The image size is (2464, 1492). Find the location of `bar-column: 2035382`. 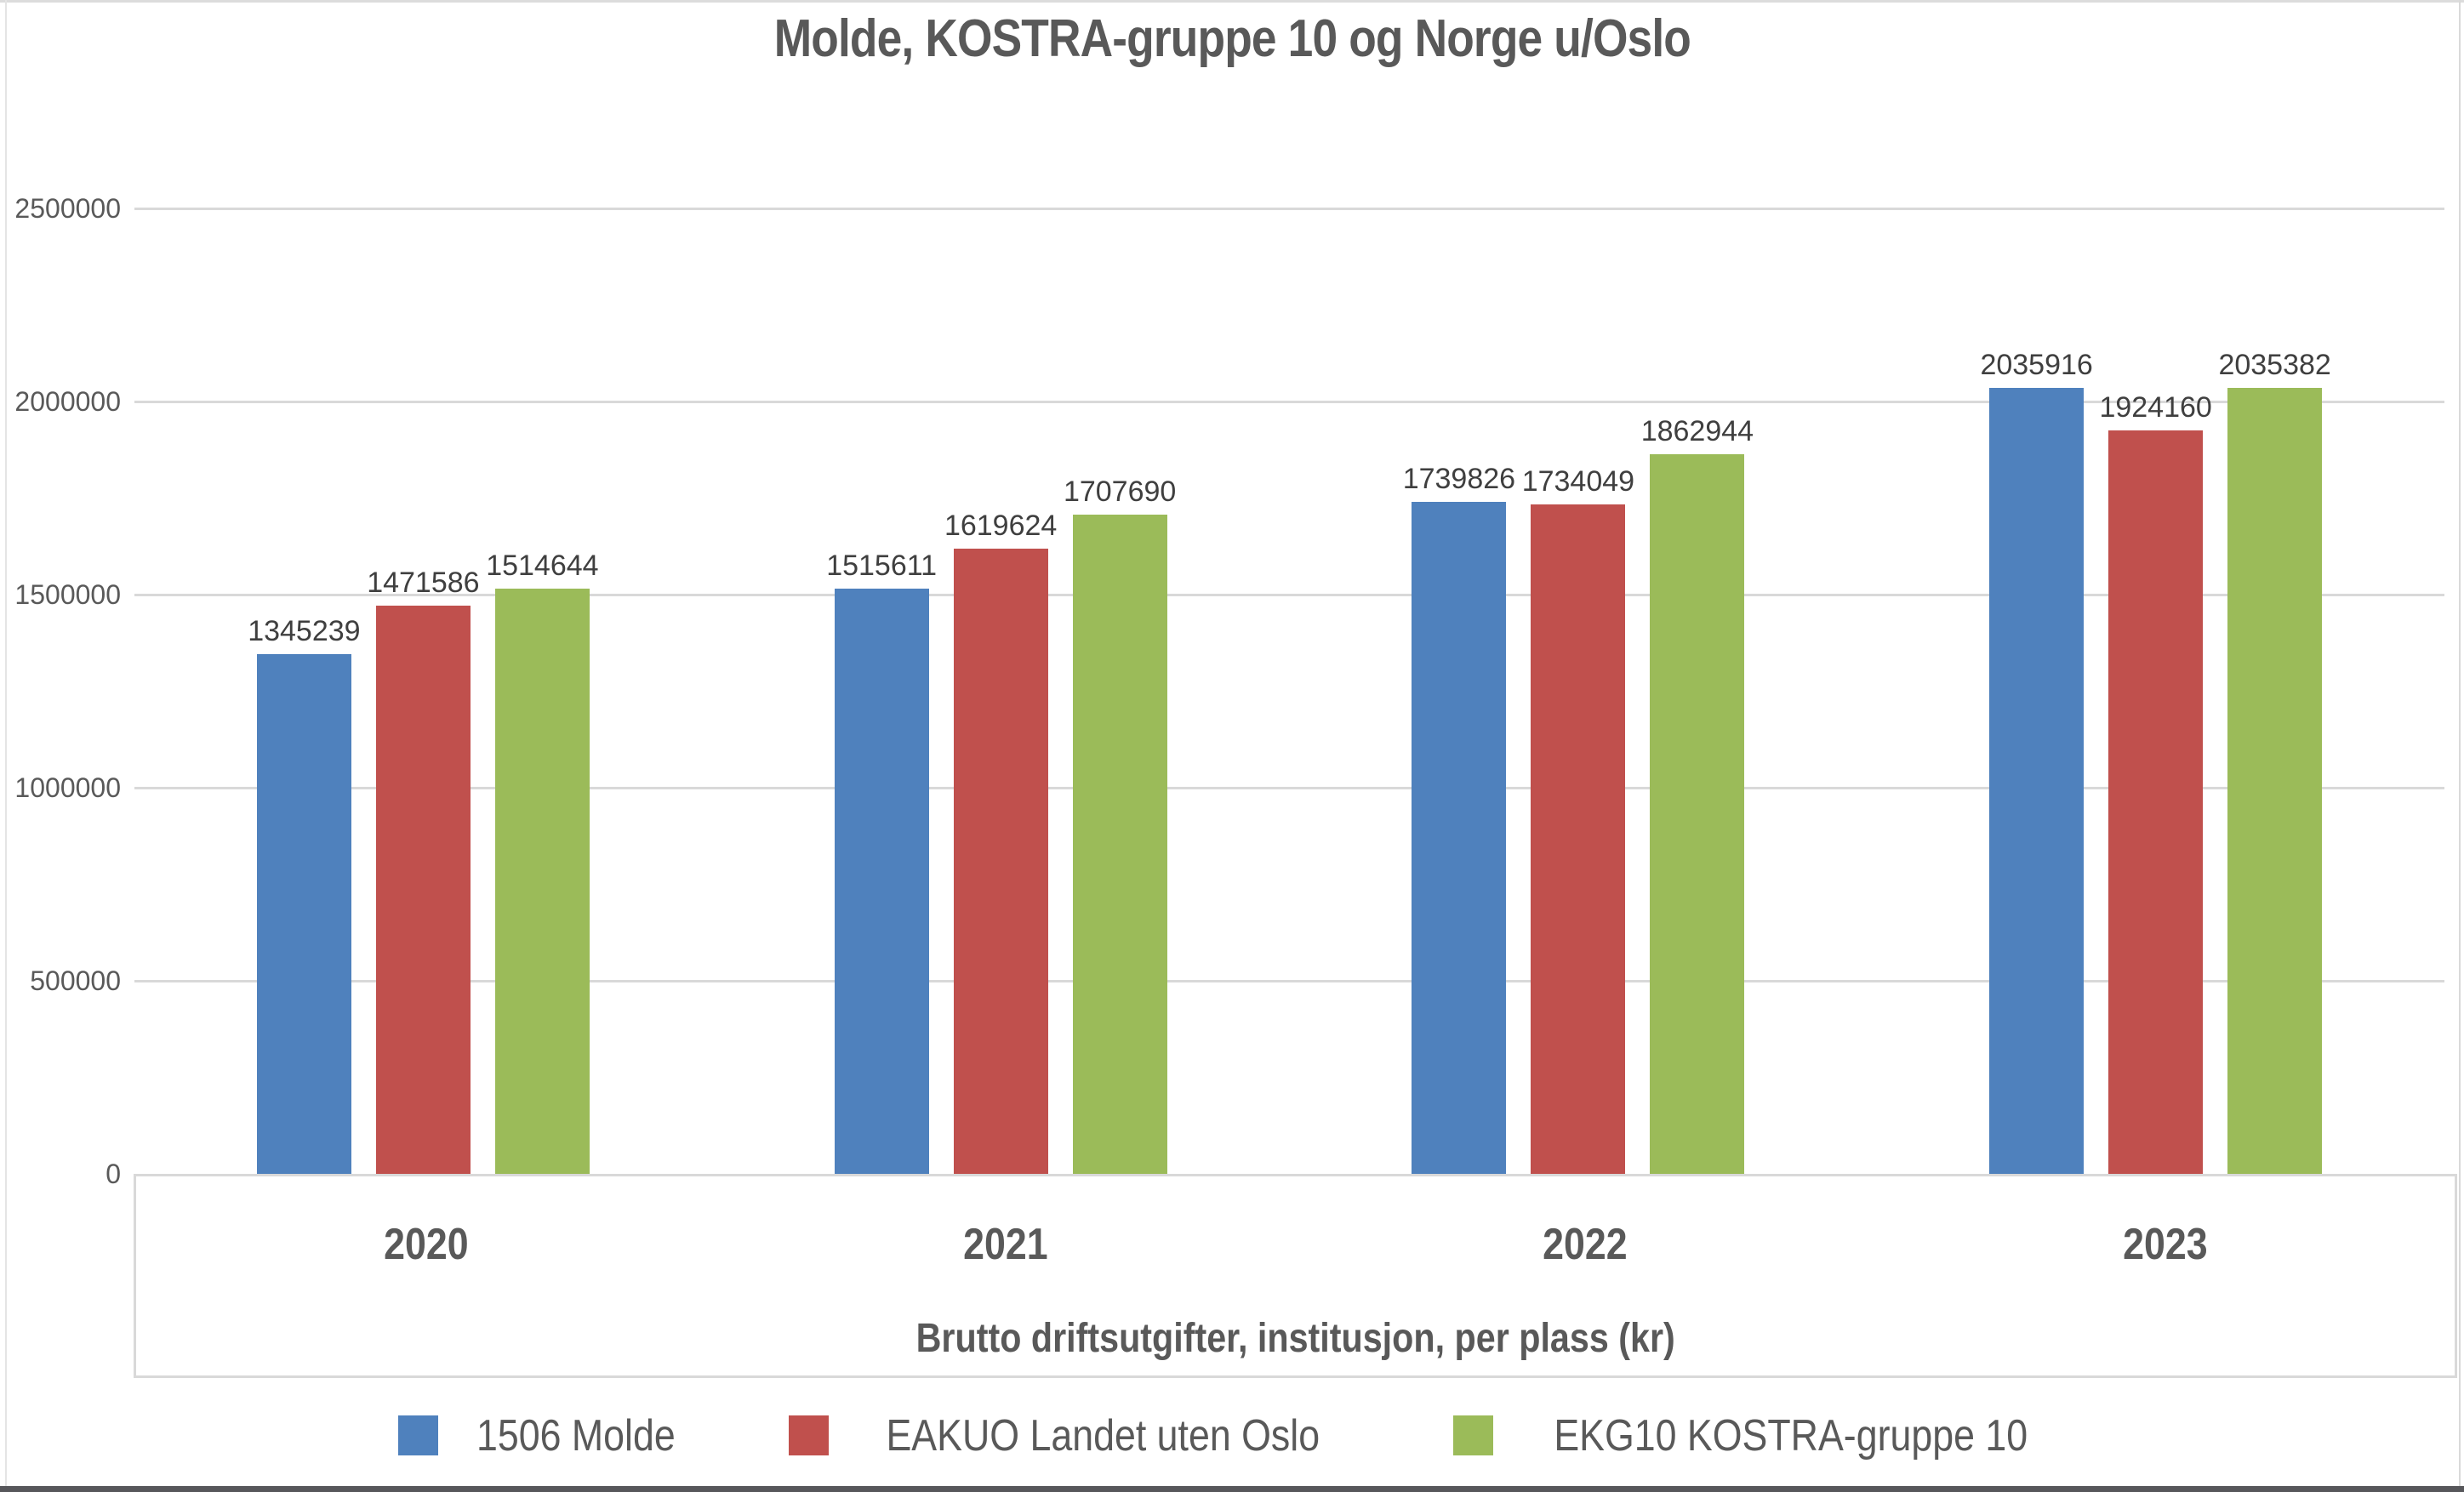

bar-column: 2035382 is located at coordinates (2274, 691).